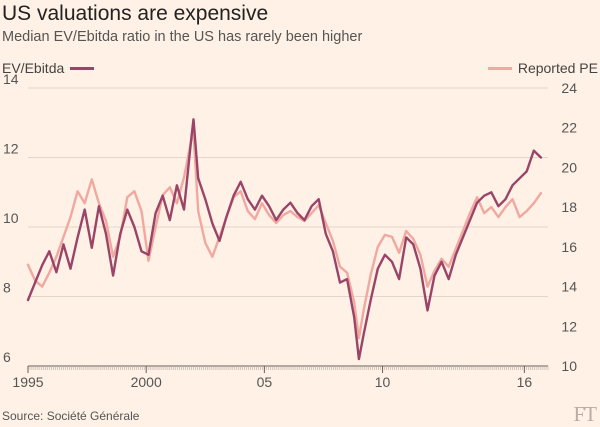 The image size is (600, 427). What do you see at coordinates (499, 68) in the screenshot?
I see `legend-swatch-reported-pe` at bounding box center [499, 68].